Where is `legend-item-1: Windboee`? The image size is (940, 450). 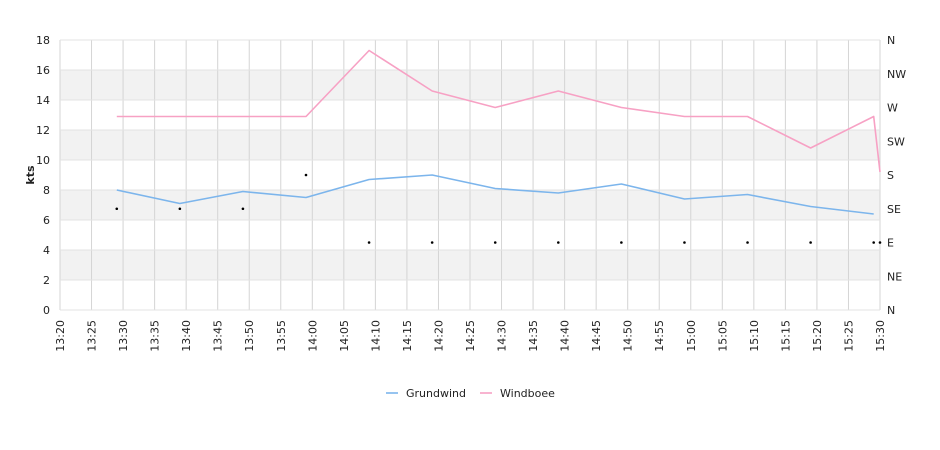 legend-item-1: Windboee is located at coordinates (517, 393).